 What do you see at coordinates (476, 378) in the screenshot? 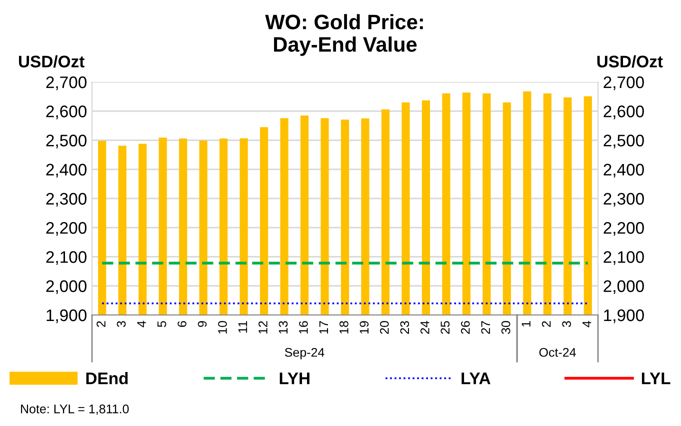
I see `legend-label: LYA` at bounding box center [476, 378].